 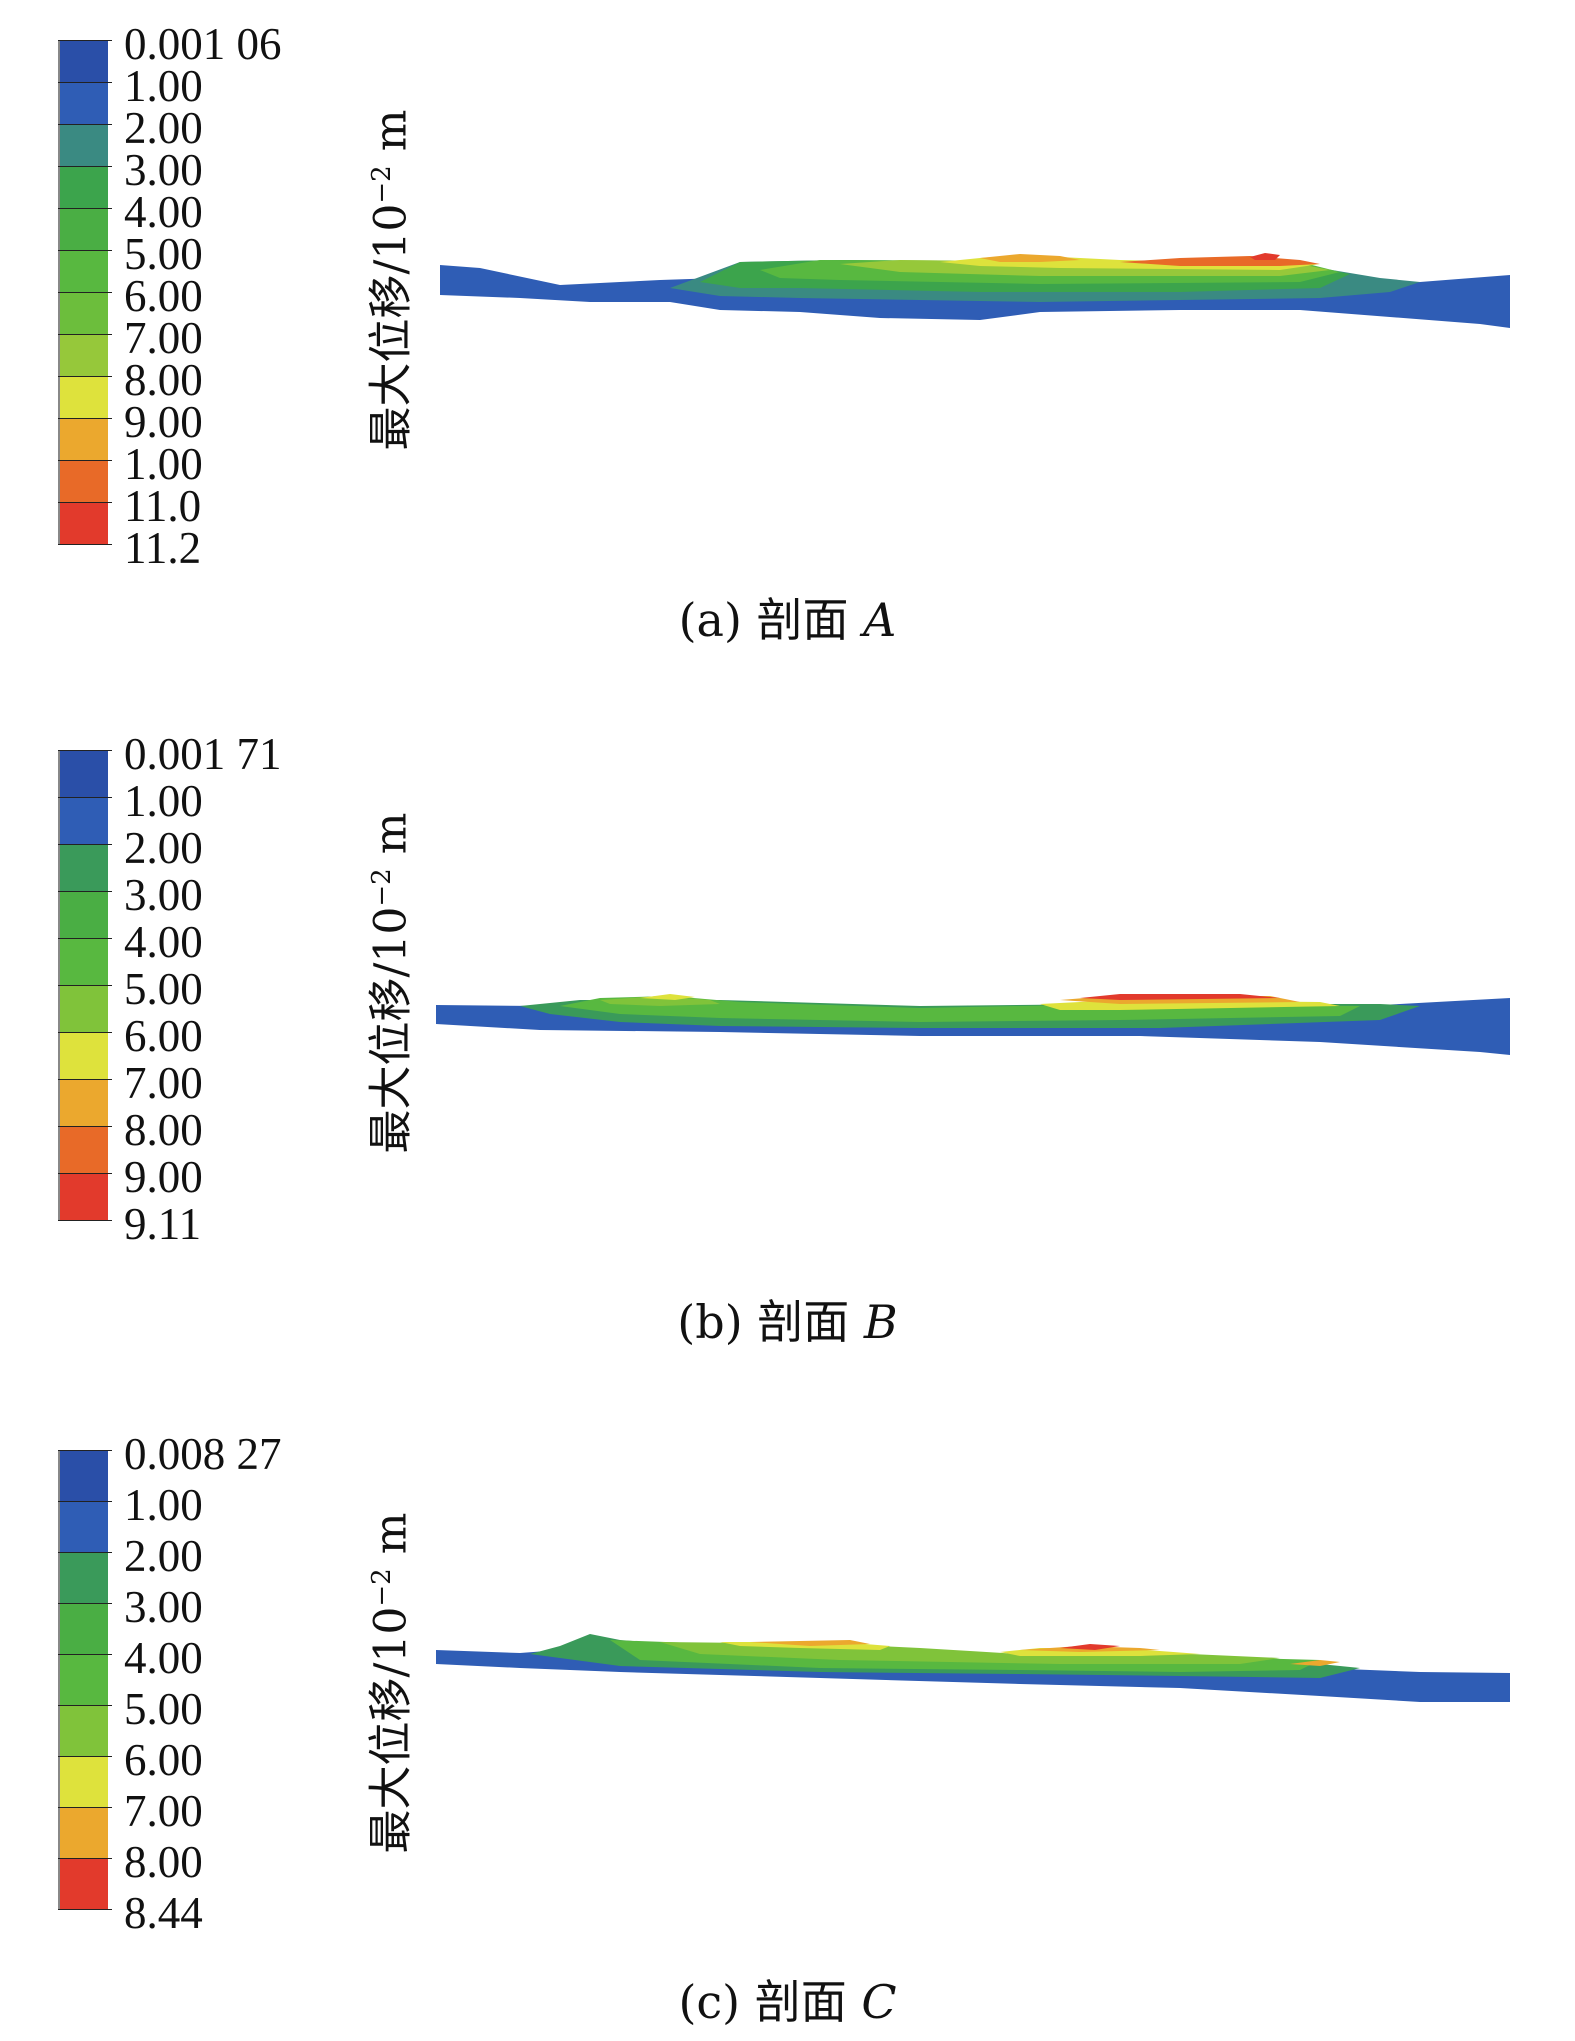 I want to click on legend-tick-label: 11.2, so click(x=163, y=548).